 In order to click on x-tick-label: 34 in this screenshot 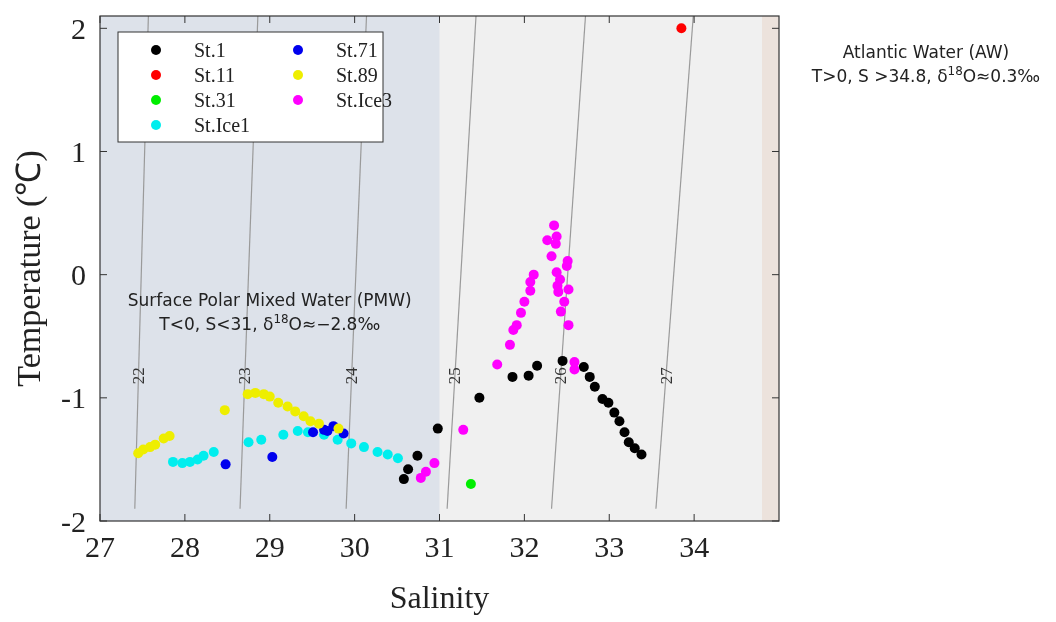, I will do `click(694, 546)`.